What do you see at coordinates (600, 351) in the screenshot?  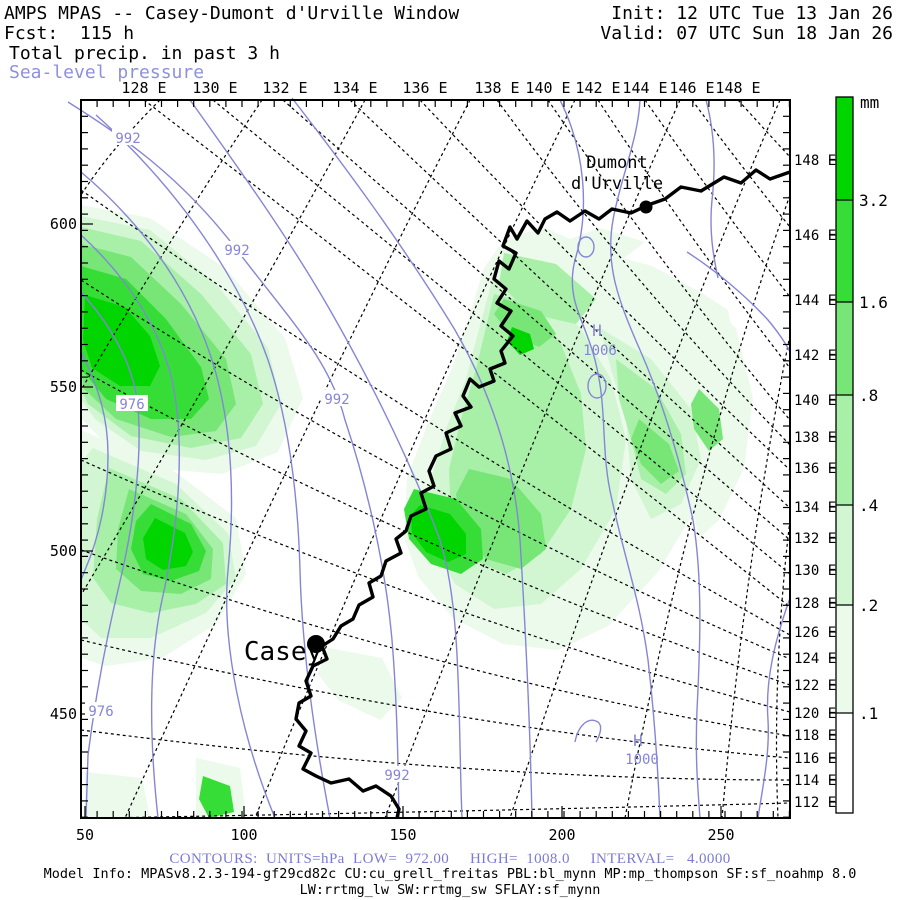 I see `high-marker-value: 1006` at bounding box center [600, 351].